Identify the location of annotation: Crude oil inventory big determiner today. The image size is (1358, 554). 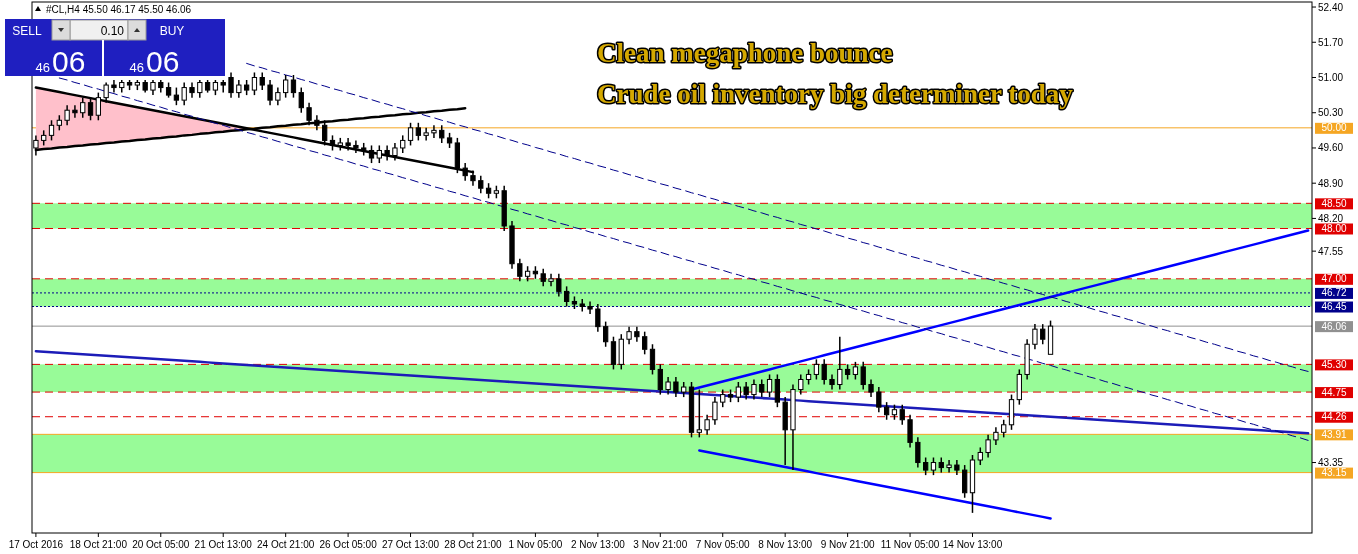
(835, 94).